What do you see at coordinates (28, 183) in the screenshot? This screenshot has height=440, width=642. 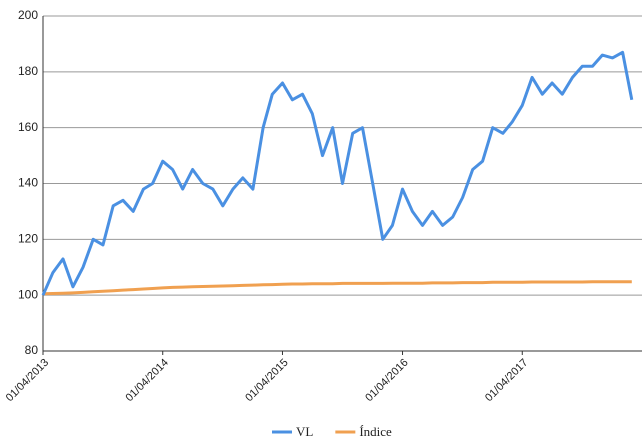 I see `y-tick-label: 140` at bounding box center [28, 183].